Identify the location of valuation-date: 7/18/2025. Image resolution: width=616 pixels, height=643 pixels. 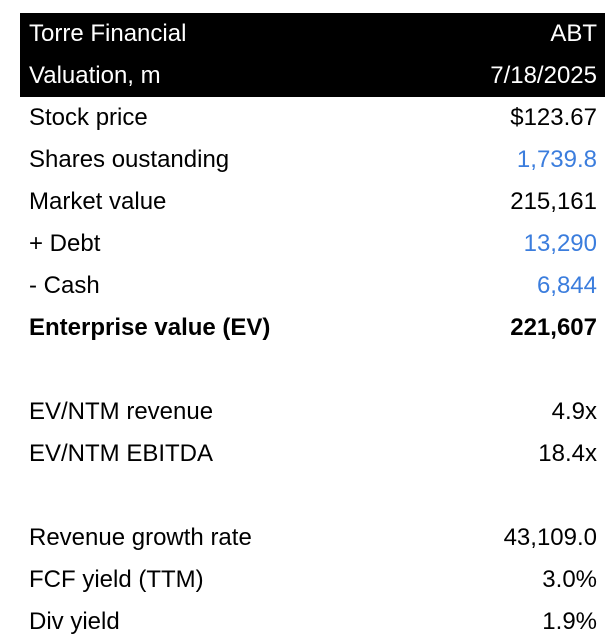
(543, 75).